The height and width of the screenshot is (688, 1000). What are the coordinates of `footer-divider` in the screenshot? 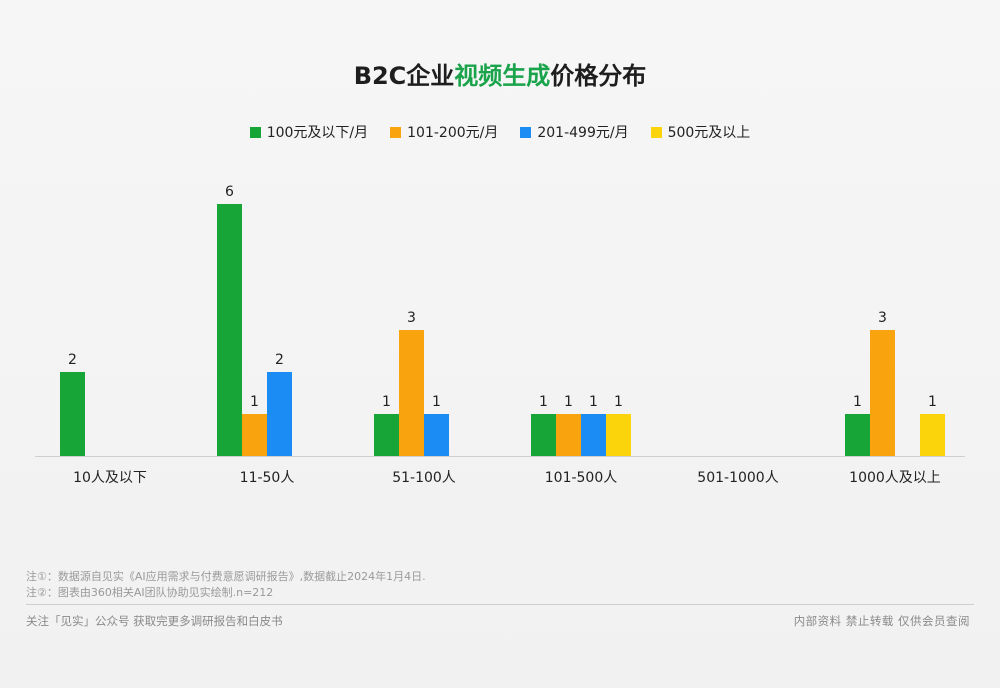 It's located at (500, 604).